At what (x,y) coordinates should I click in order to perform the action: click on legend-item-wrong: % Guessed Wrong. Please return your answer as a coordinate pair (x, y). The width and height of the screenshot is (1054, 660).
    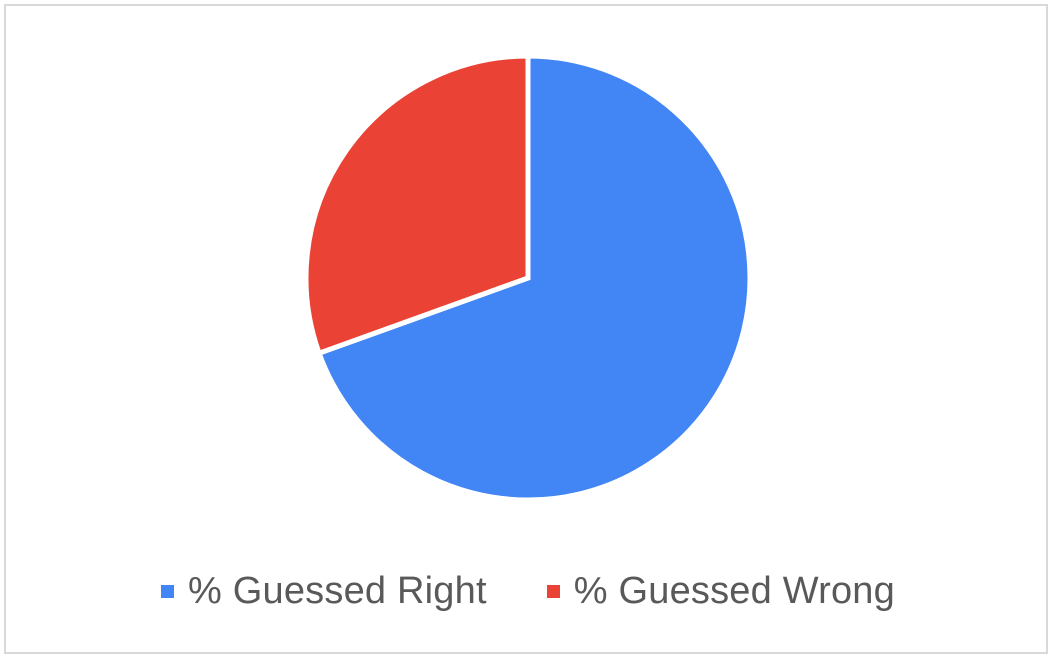
    Looking at the image, I should click on (720, 591).